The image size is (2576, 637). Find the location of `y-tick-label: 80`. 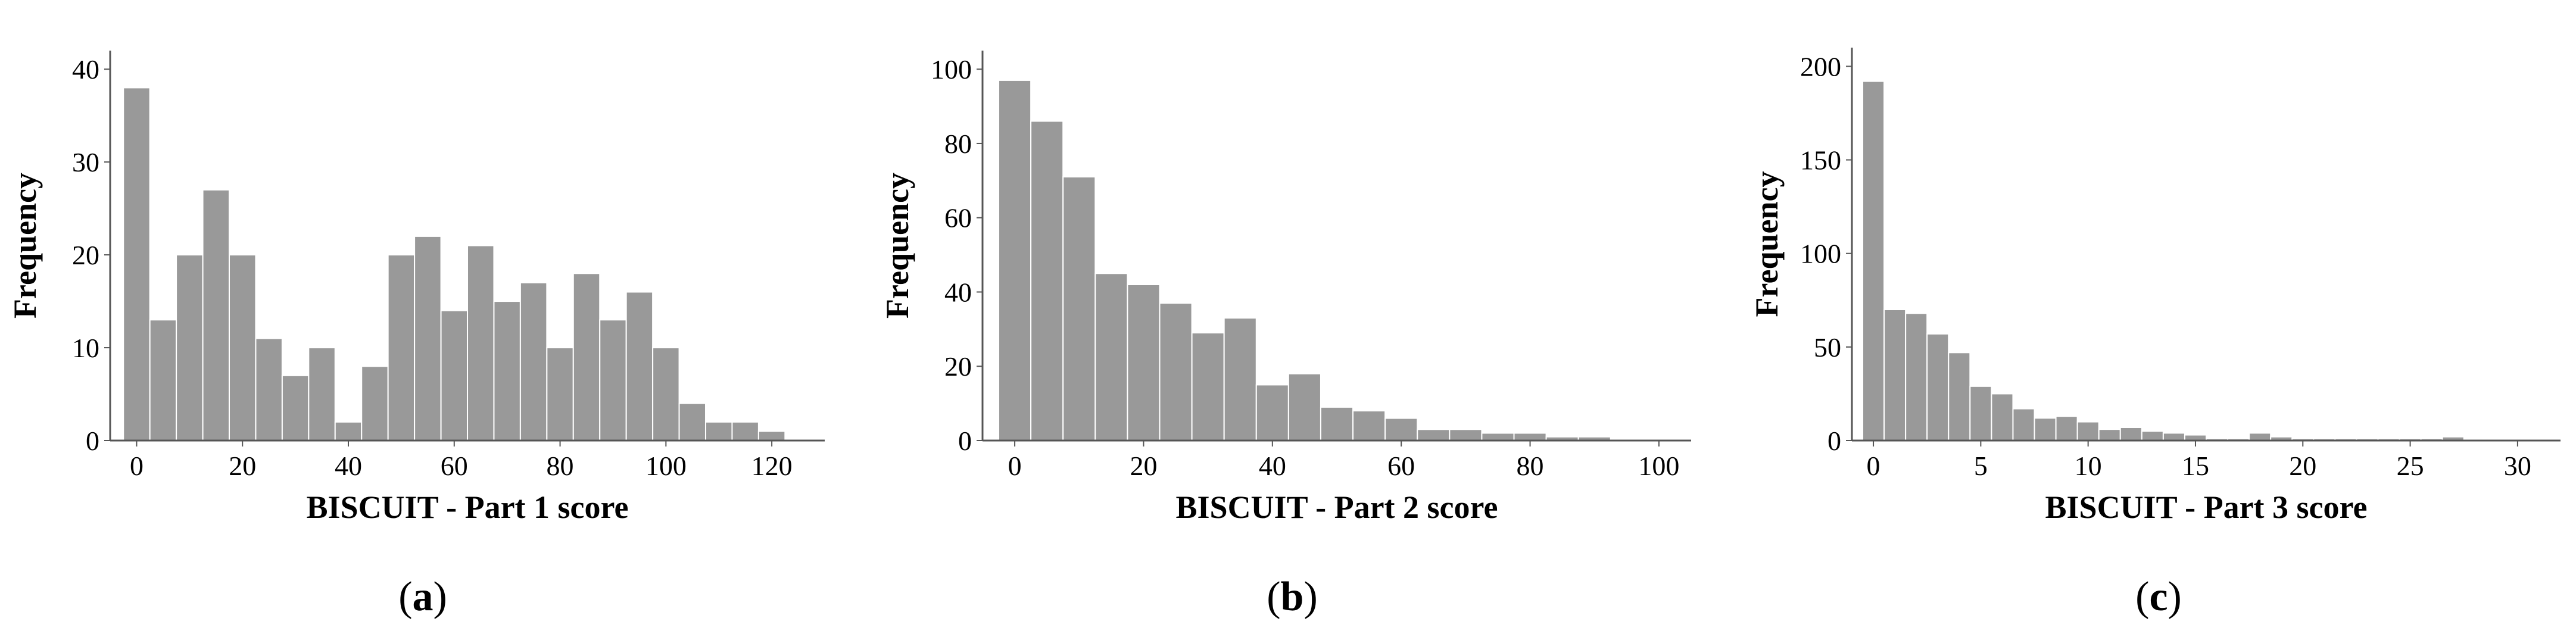

y-tick-label: 80 is located at coordinates (958, 144).